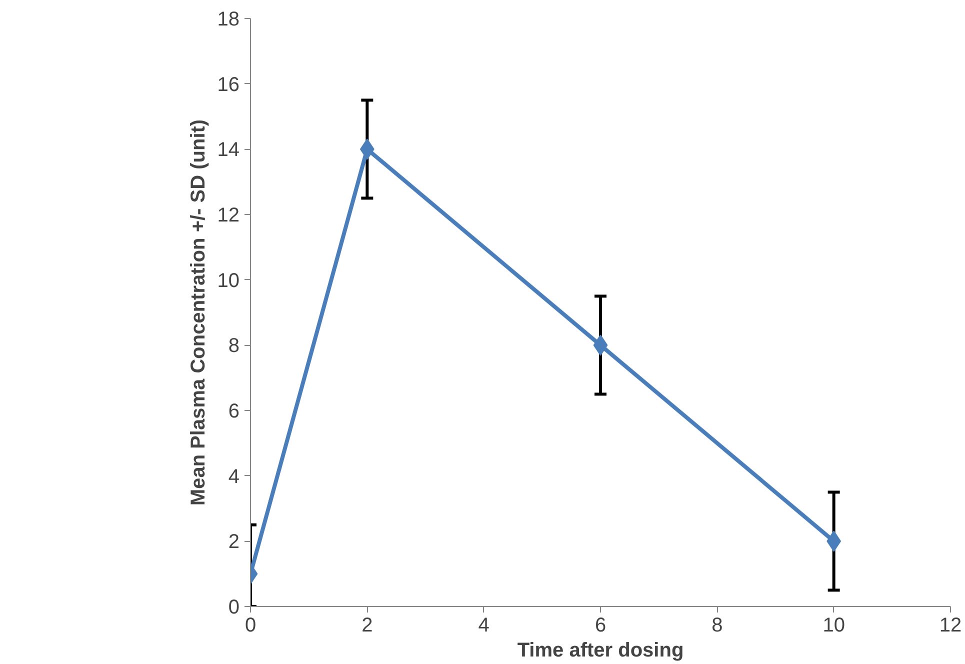 The height and width of the screenshot is (664, 965). What do you see at coordinates (228, 19) in the screenshot?
I see `y-tick-label: 18` at bounding box center [228, 19].